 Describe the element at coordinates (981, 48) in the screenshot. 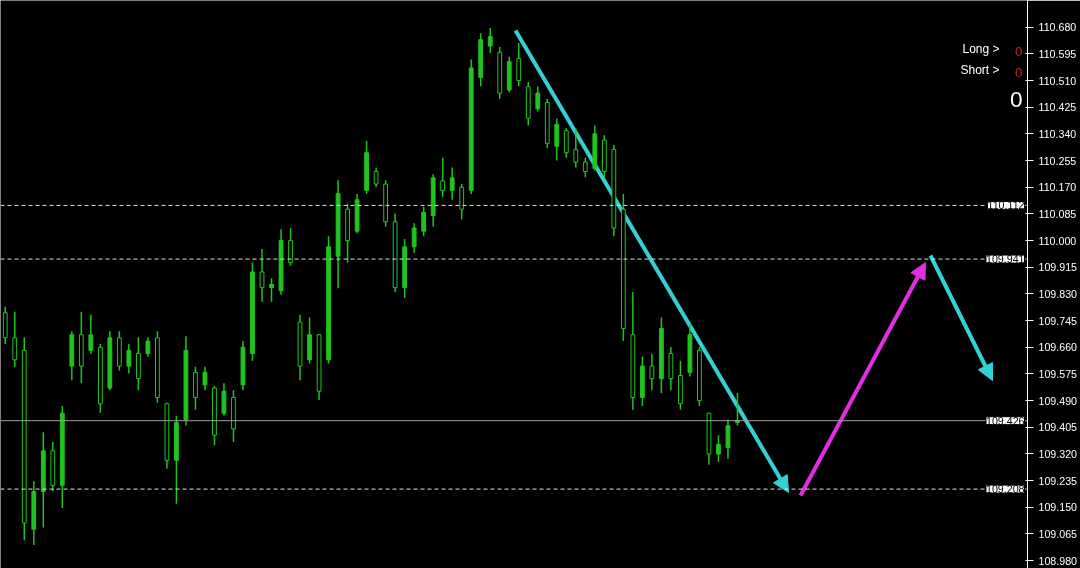

I see `annotation: Long >` at that location.